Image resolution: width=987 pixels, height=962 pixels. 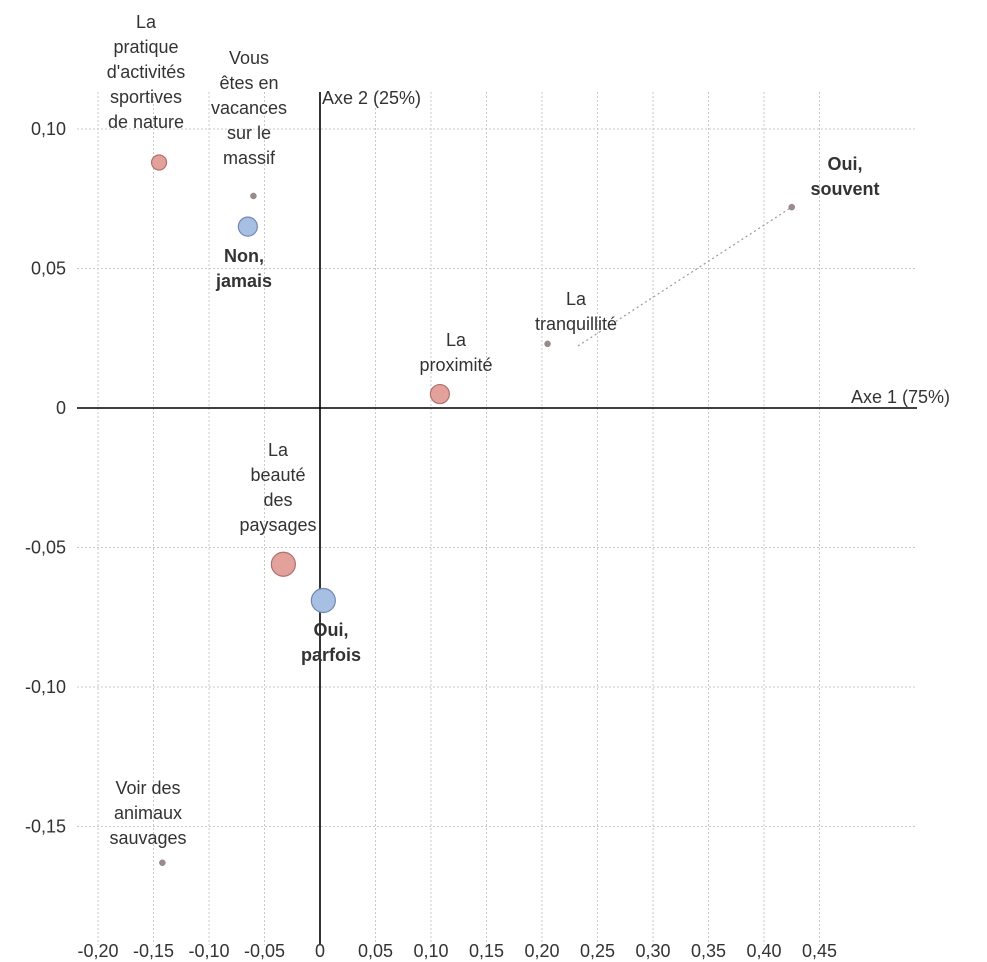 What do you see at coordinates (455, 352) in the screenshot?
I see `point-label: La proximité` at bounding box center [455, 352].